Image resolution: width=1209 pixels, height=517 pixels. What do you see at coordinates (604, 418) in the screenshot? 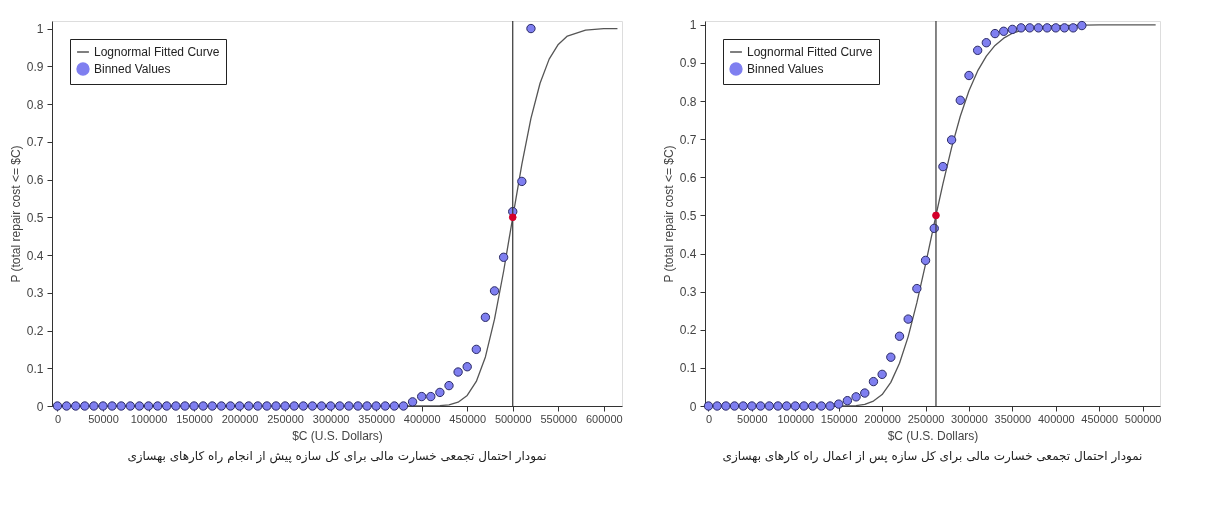
I see `x-tick-label: 600000` at bounding box center [604, 418].